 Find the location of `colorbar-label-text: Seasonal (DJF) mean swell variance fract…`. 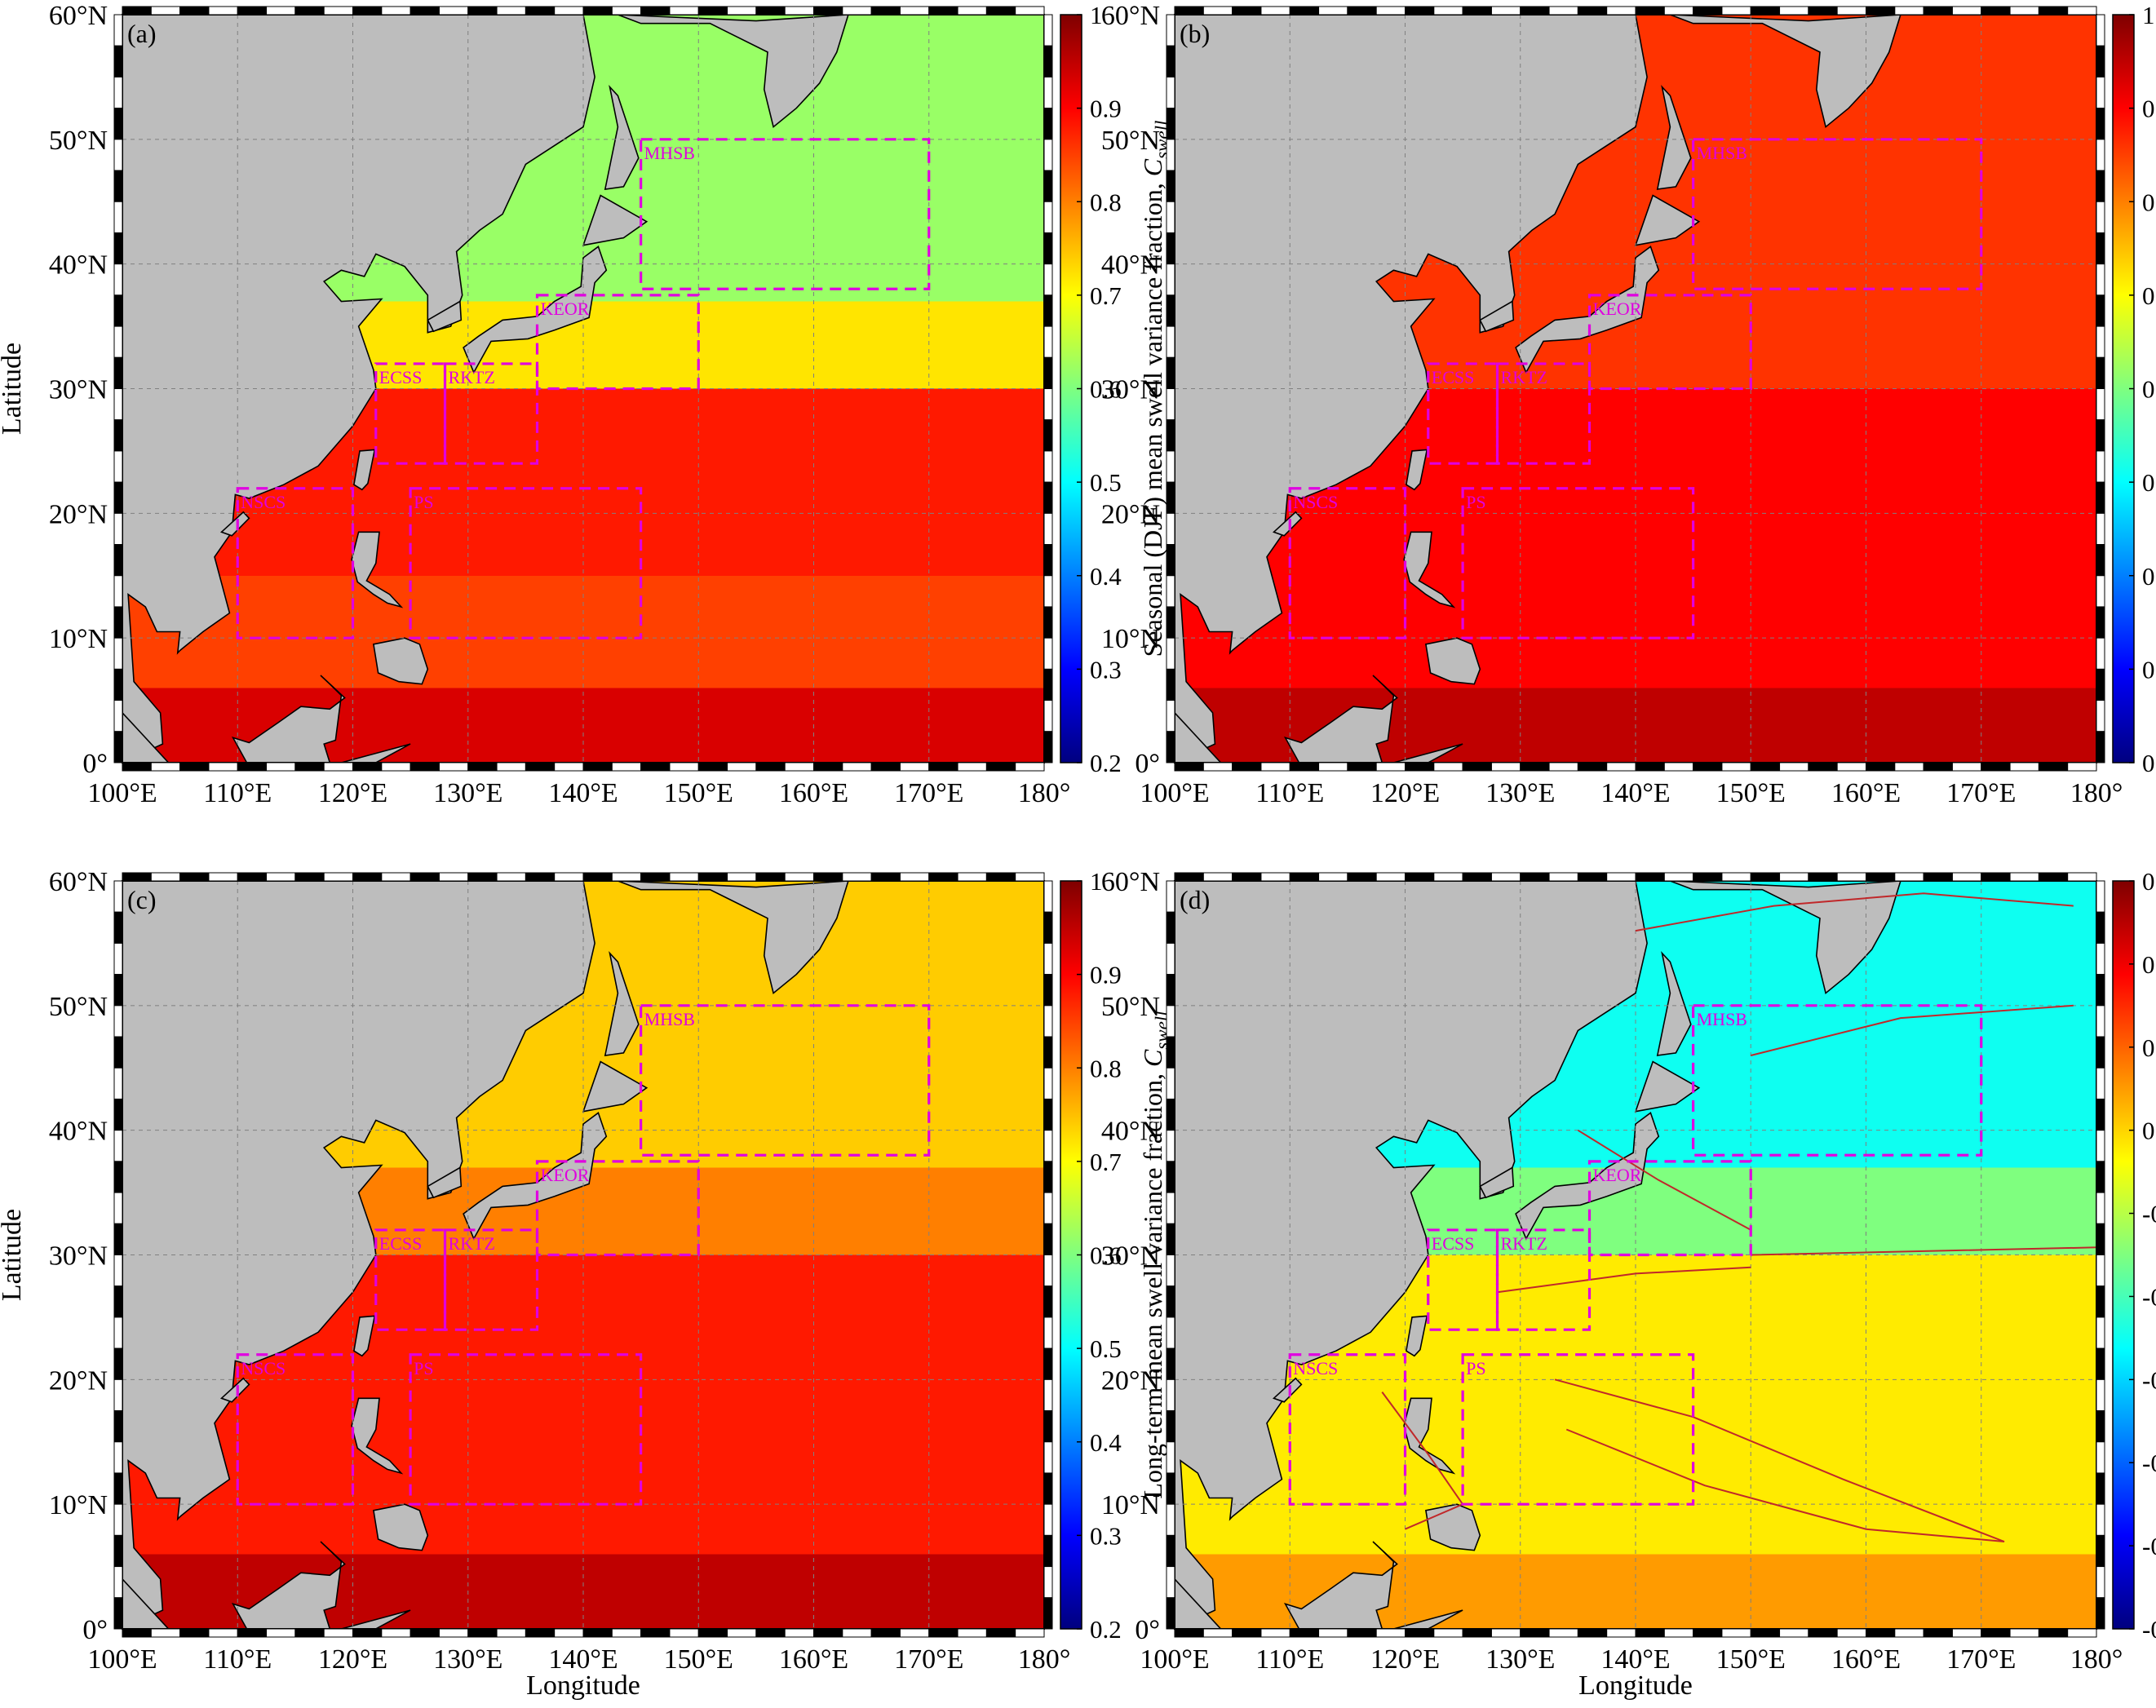

colorbar-label-text: Seasonal (DJF) mean swell variance fract… is located at coordinates (1152, 416).